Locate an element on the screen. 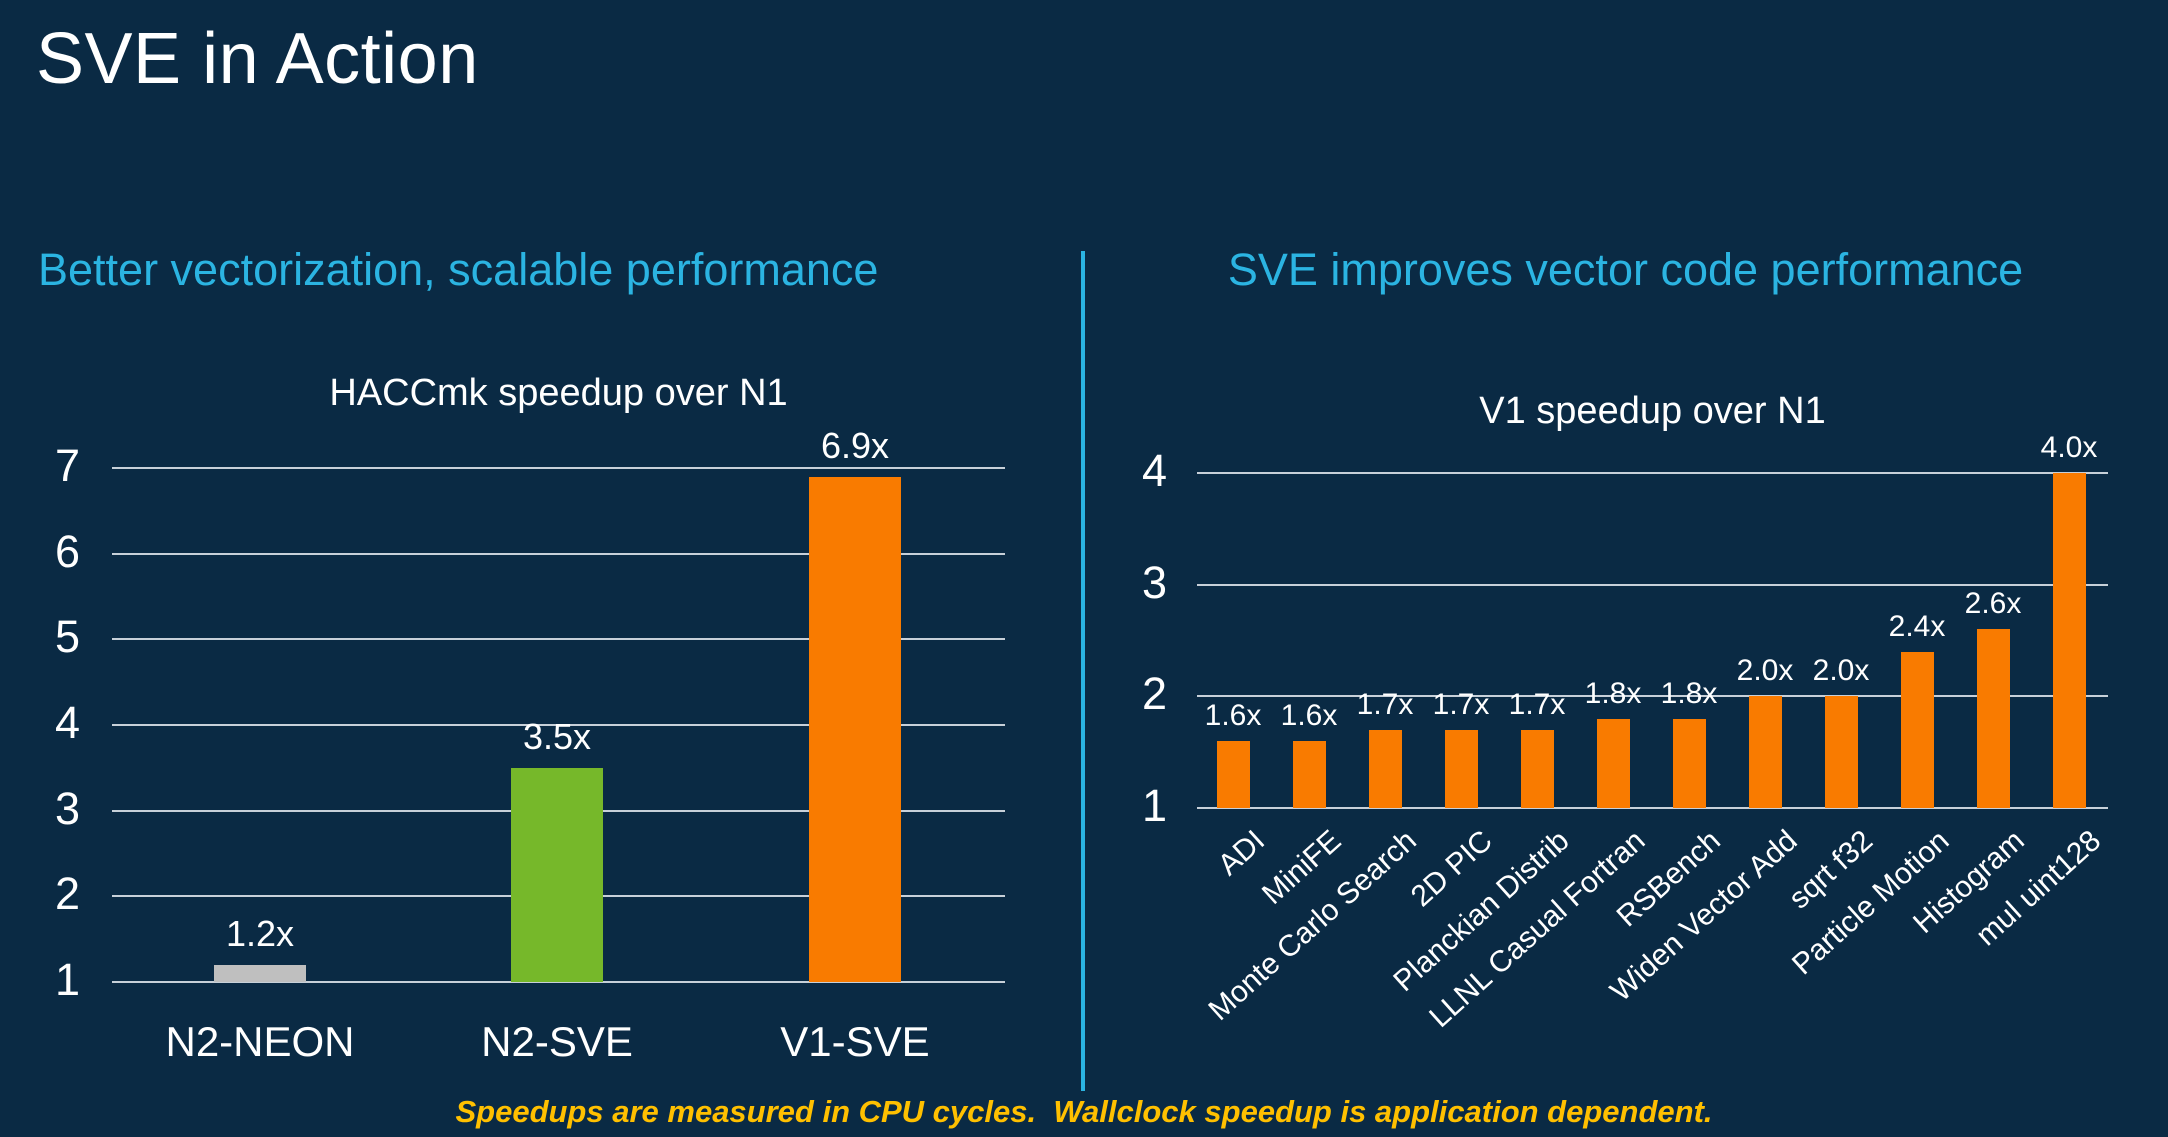 The width and height of the screenshot is (2168, 1137). bar-value-label: 2.6x is located at coordinates (1993, 604).